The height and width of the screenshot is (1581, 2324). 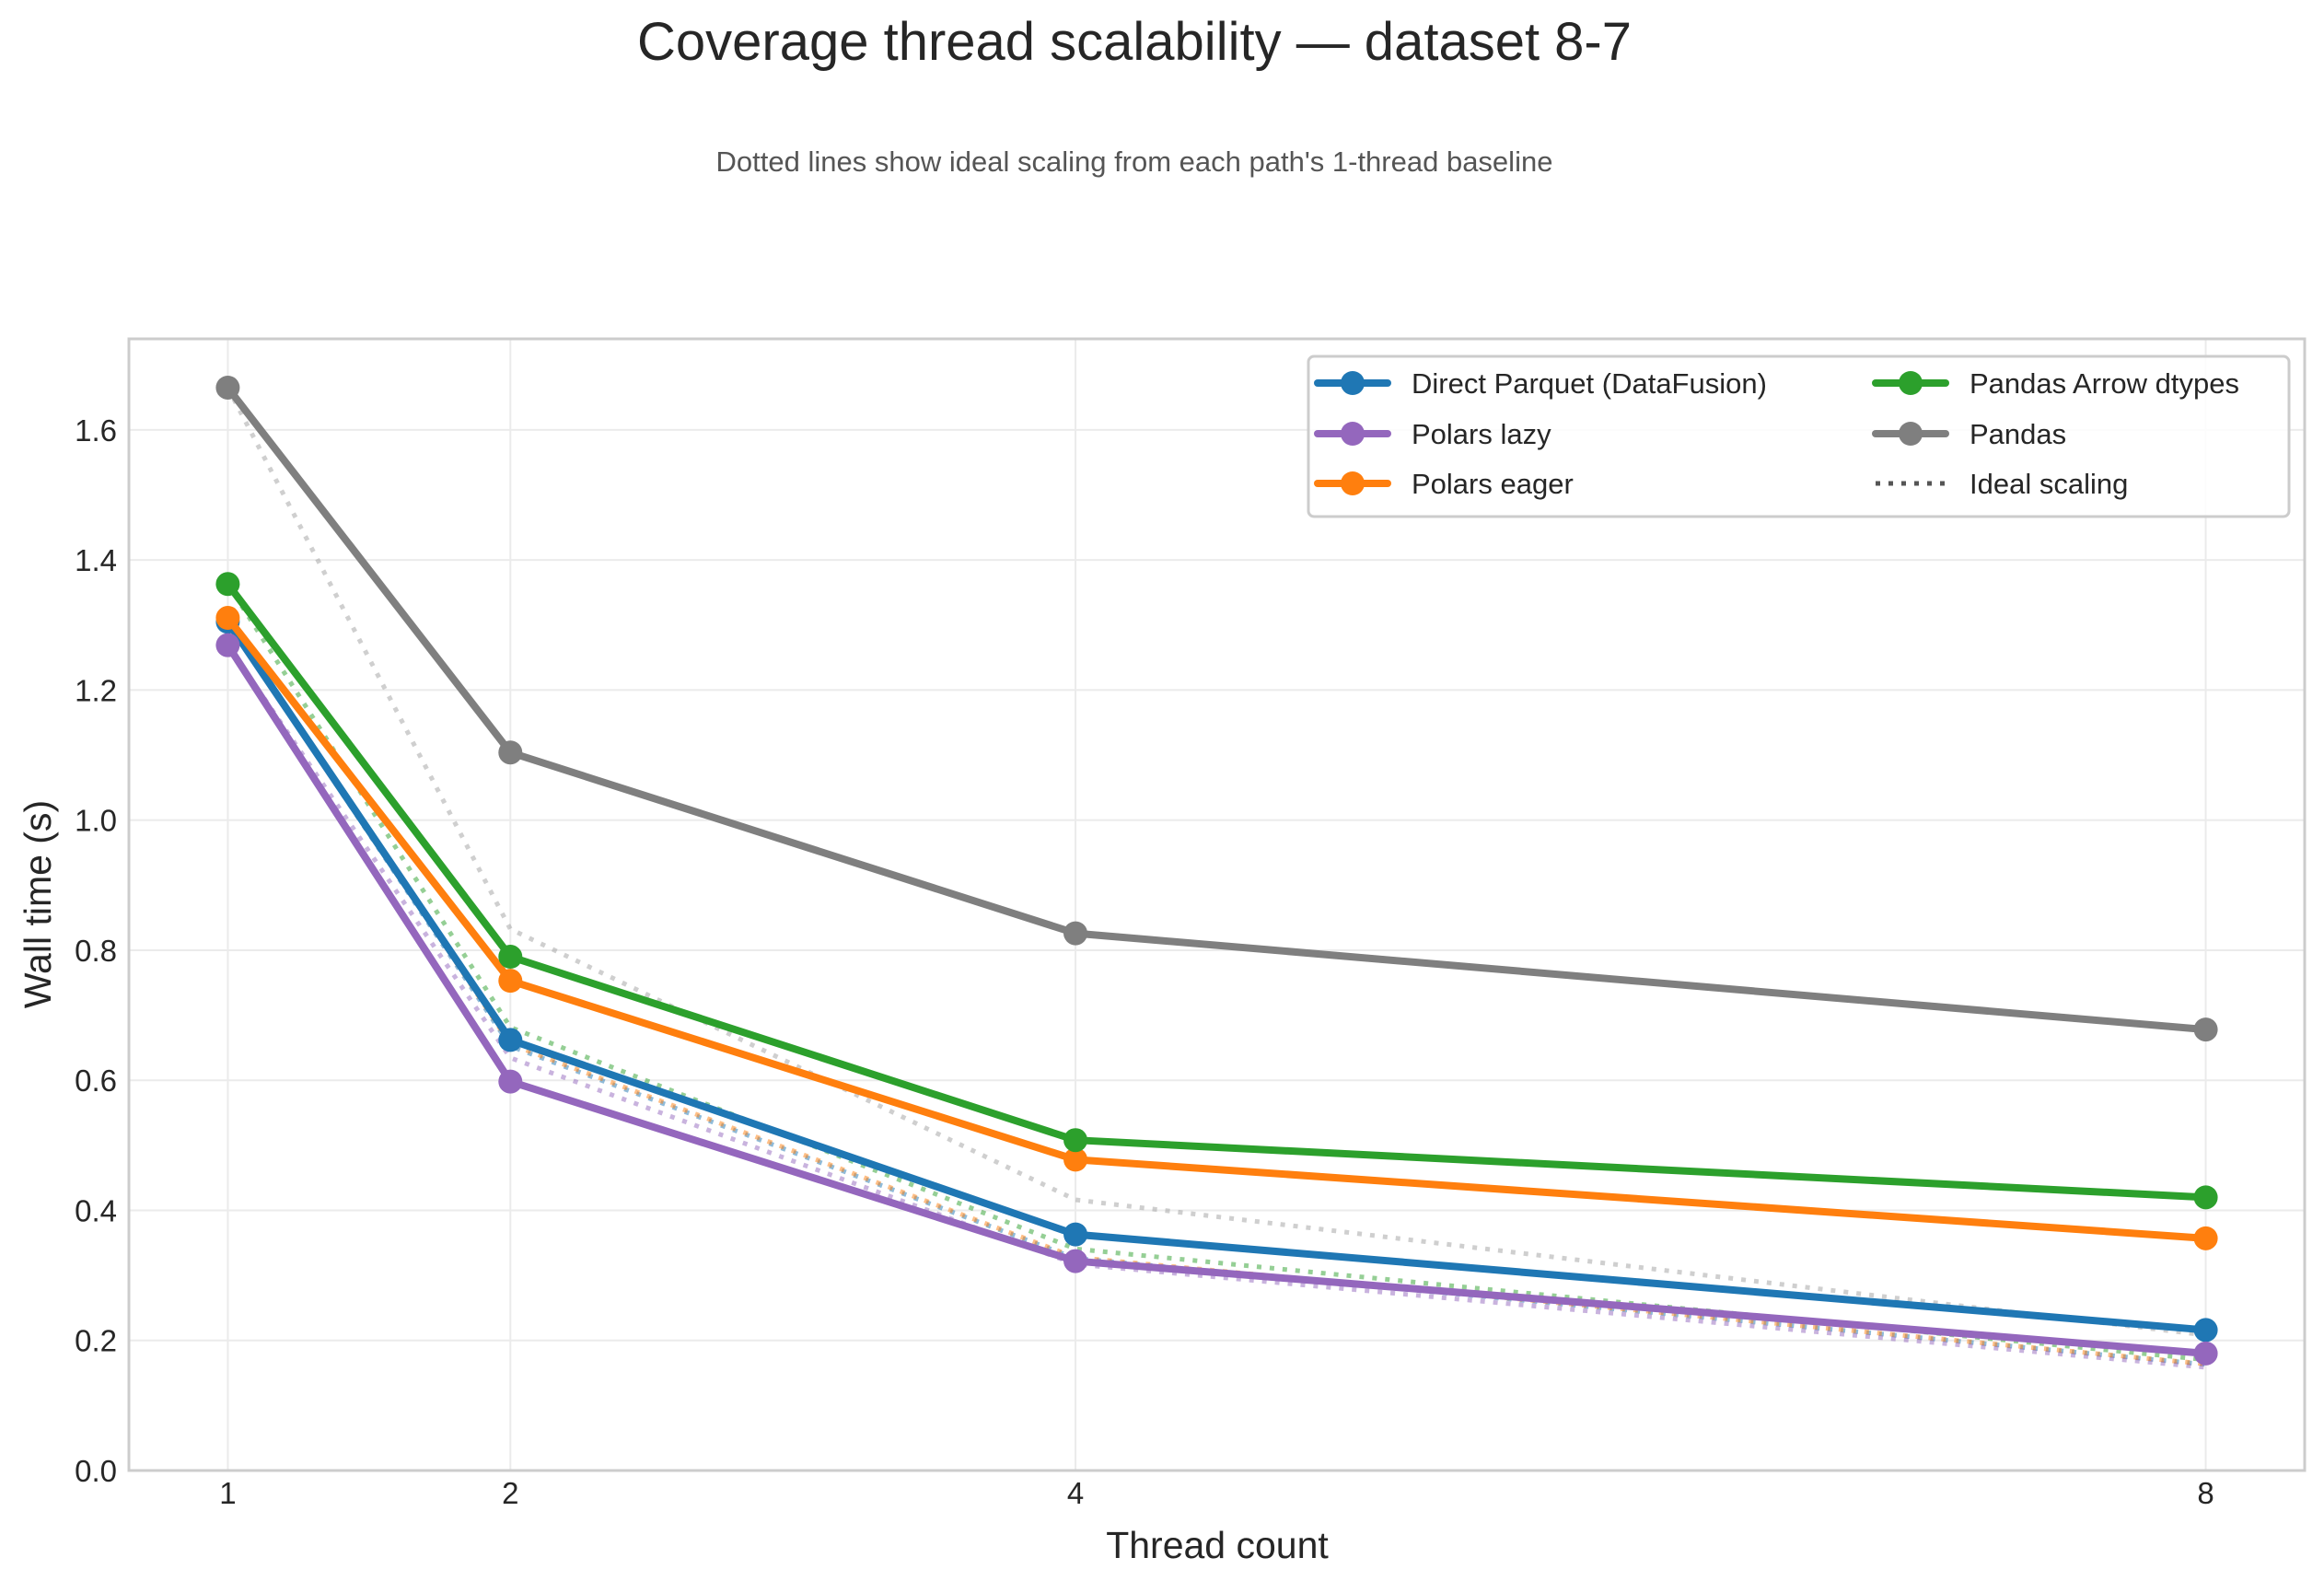 What do you see at coordinates (228, 1493) in the screenshot?
I see `x-tick-label: 1` at bounding box center [228, 1493].